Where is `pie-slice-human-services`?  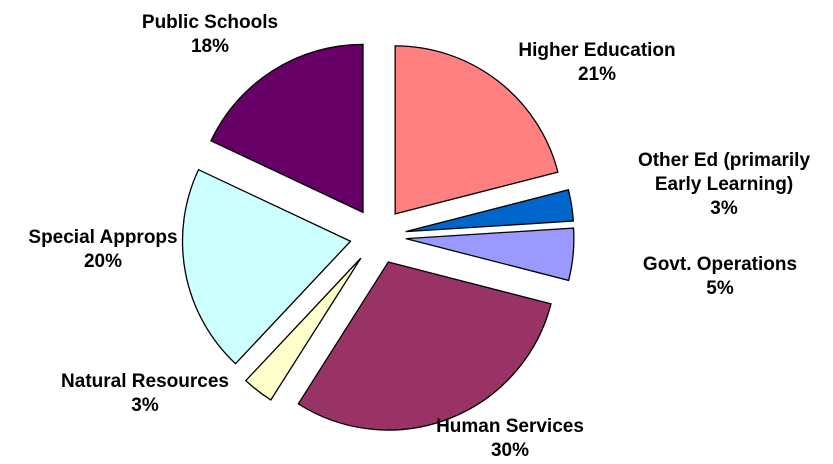
pie-slice-human-services is located at coordinates (424, 346).